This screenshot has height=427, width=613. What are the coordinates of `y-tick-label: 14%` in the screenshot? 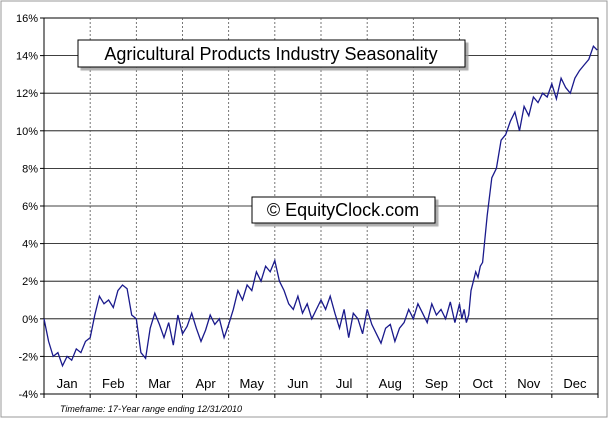 It's located at (27, 57).